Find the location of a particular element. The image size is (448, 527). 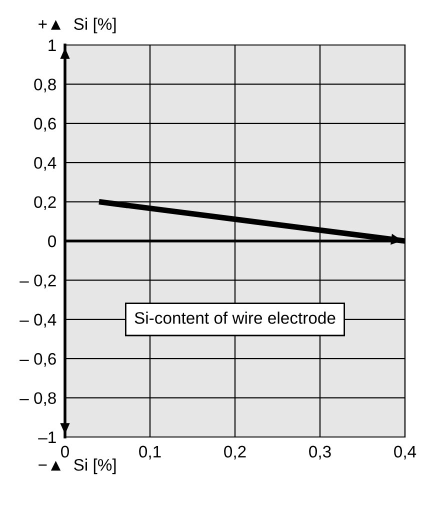

y-tick-label: 1 is located at coordinates (52, 46).